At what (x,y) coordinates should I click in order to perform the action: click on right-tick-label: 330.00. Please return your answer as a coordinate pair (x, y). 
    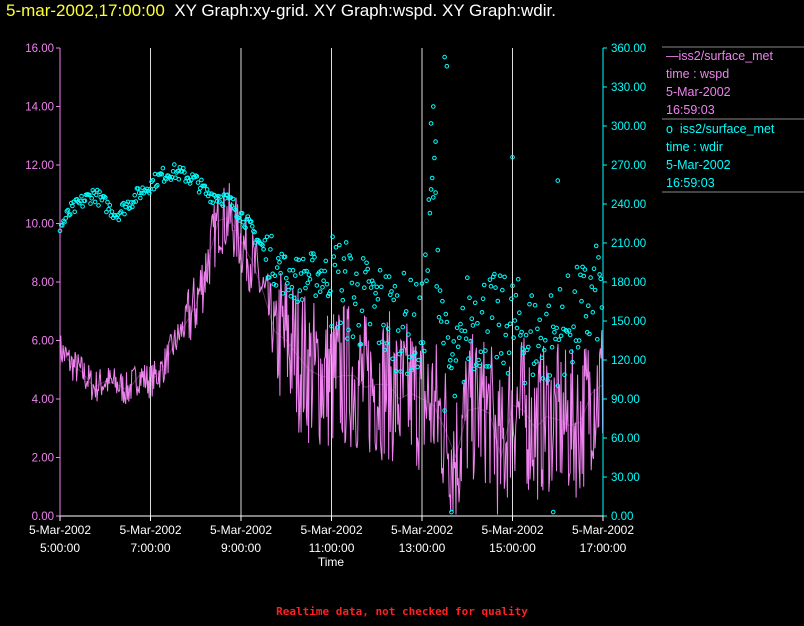
    Looking at the image, I should click on (628, 88).